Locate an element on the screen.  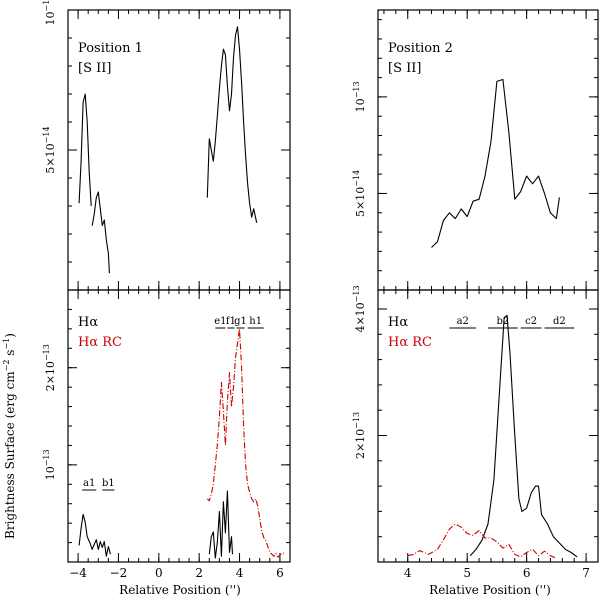
marker-label-f1: f1 is located at coordinates (231, 321).